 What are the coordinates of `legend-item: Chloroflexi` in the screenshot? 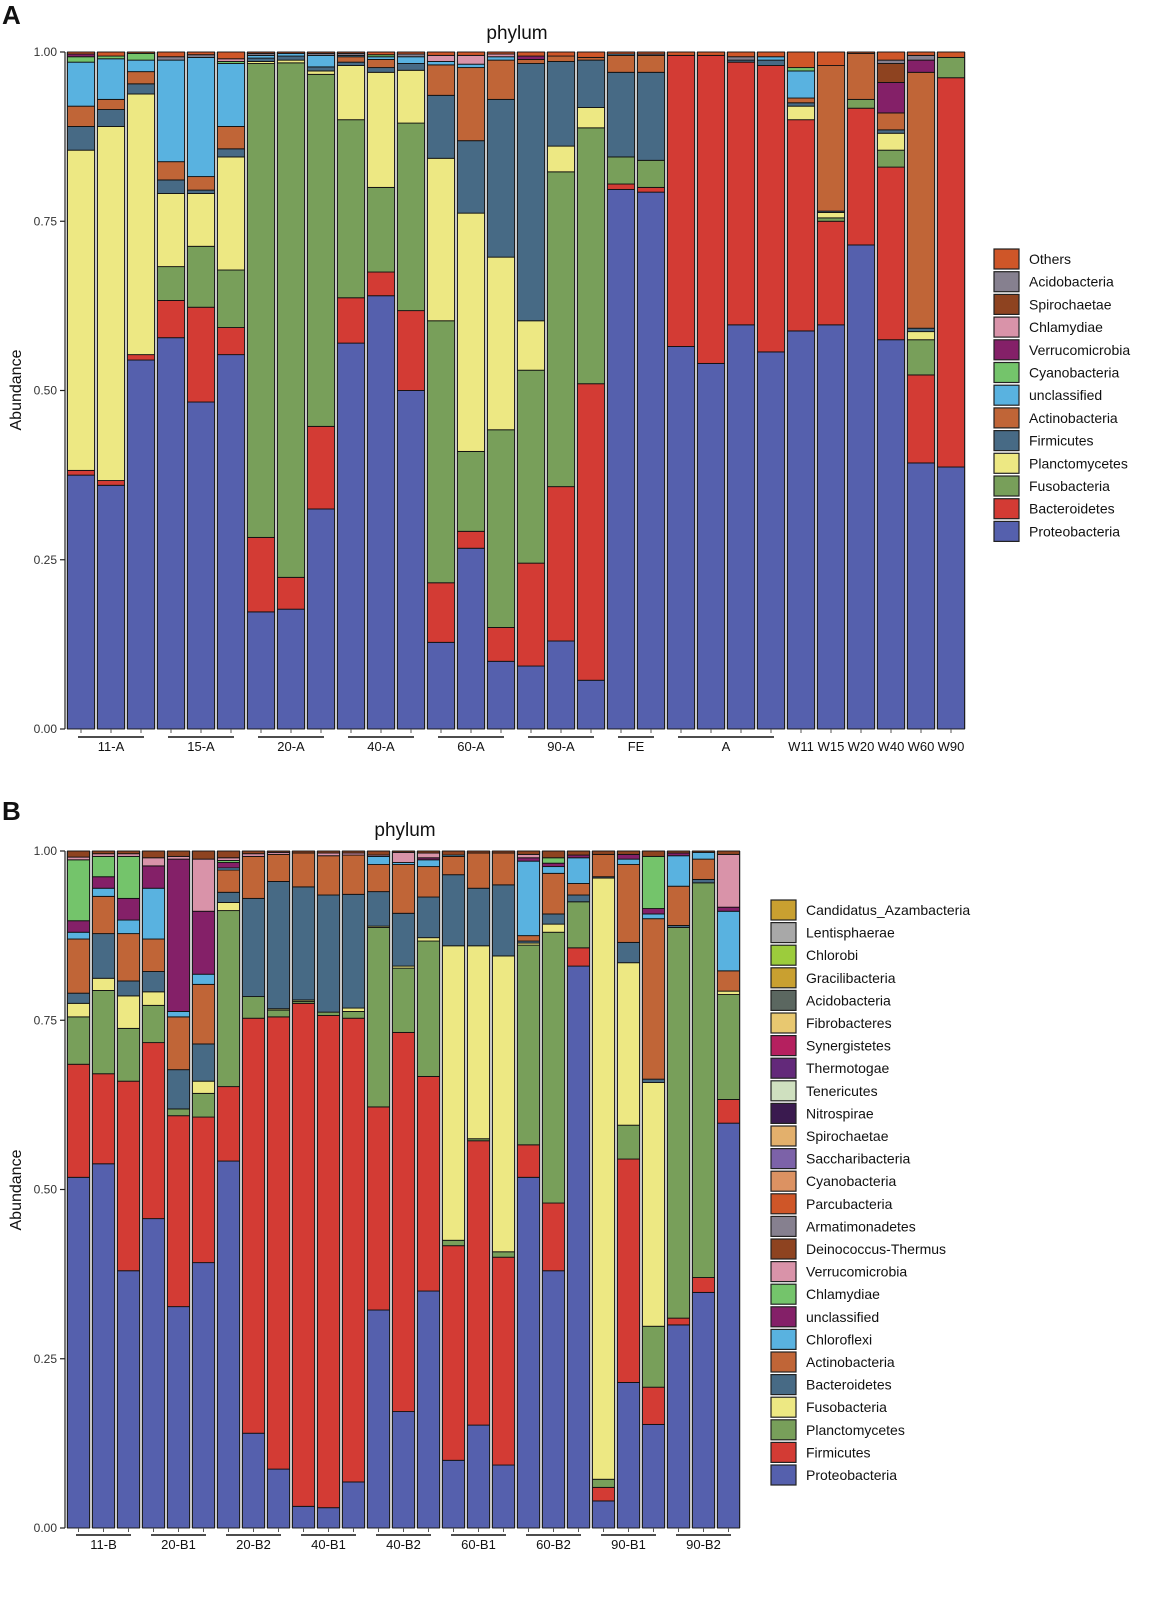 It's located at (821, 1339).